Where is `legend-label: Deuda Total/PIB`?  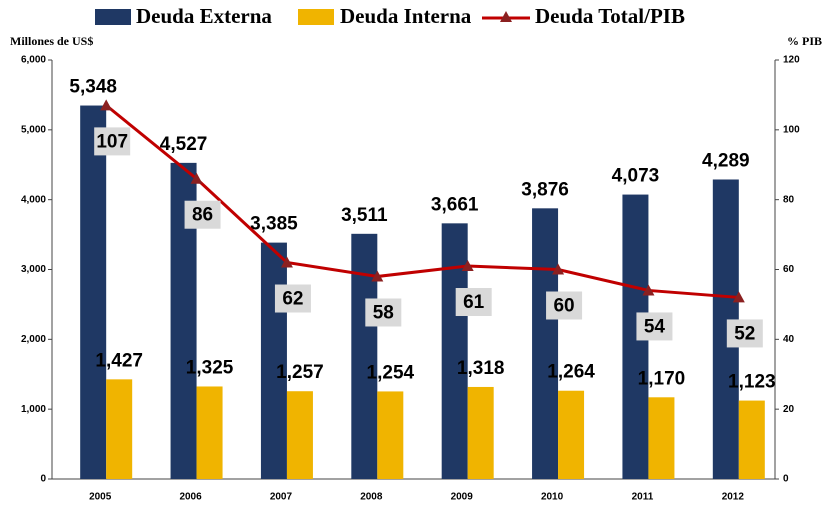 legend-label: Deuda Total/PIB is located at coordinates (610, 16).